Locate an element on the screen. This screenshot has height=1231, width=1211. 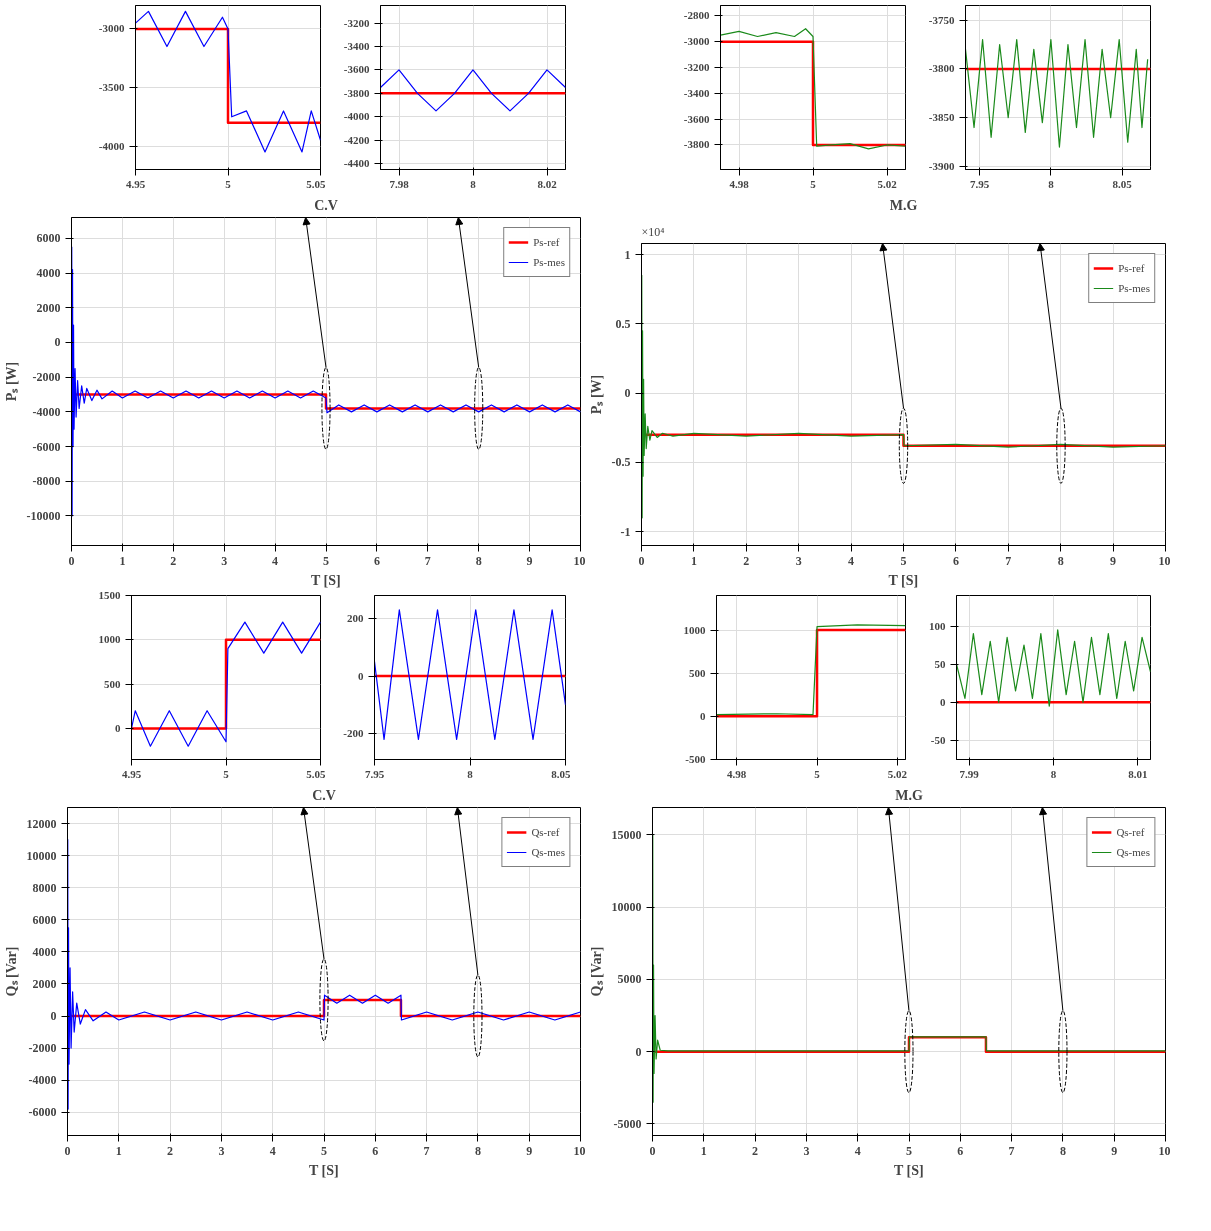
y-tick-label: -2800 is located at coordinates (696, 15).